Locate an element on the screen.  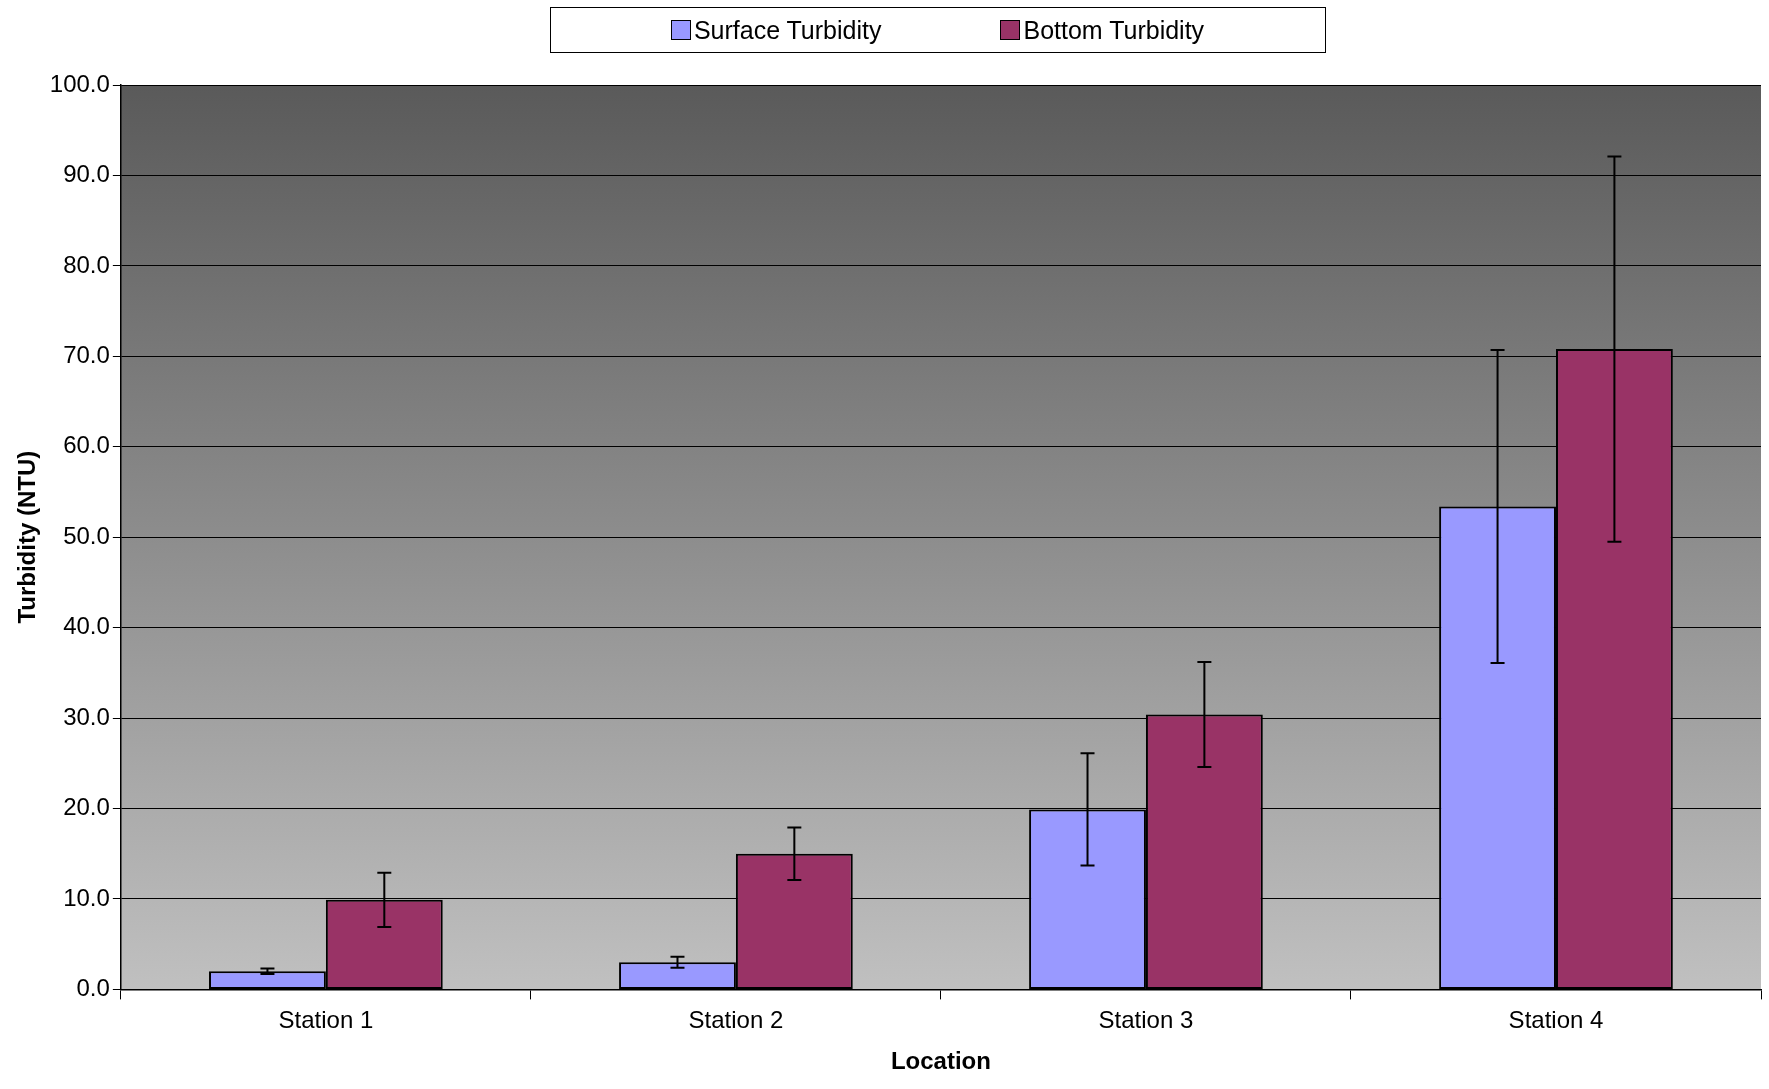
y-tick-label: 80.0 is located at coordinates (86, 264).